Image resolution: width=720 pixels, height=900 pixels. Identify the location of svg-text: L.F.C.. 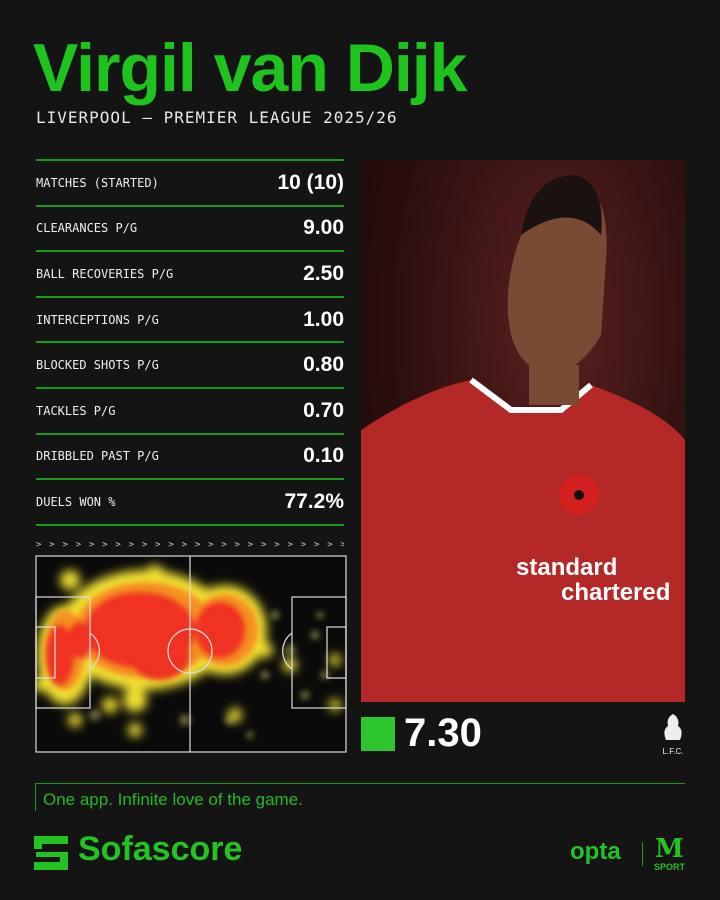
(673, 751).